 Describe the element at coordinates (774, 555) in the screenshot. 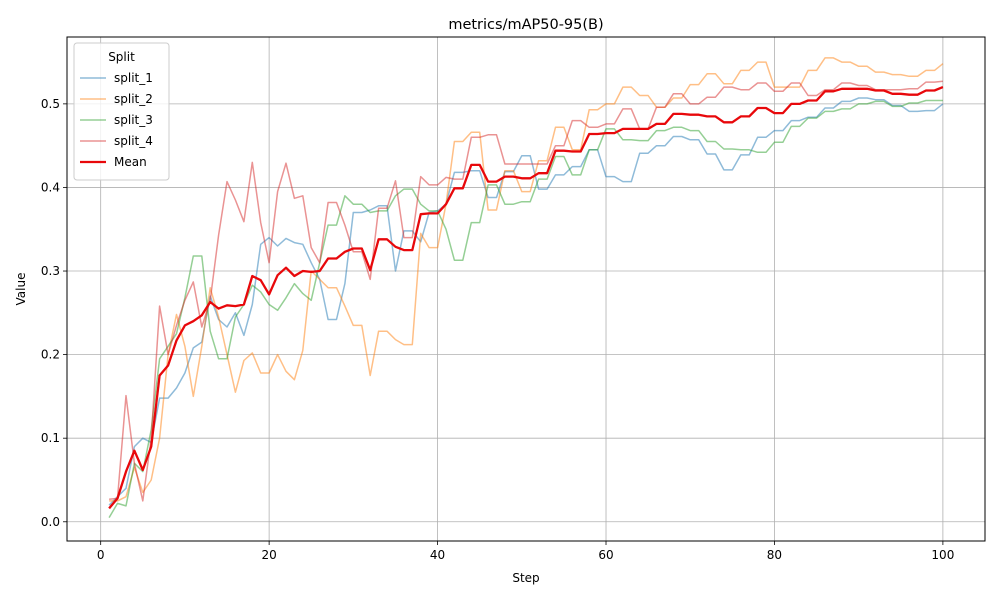

I see `x-tick-label: 80` at that location.